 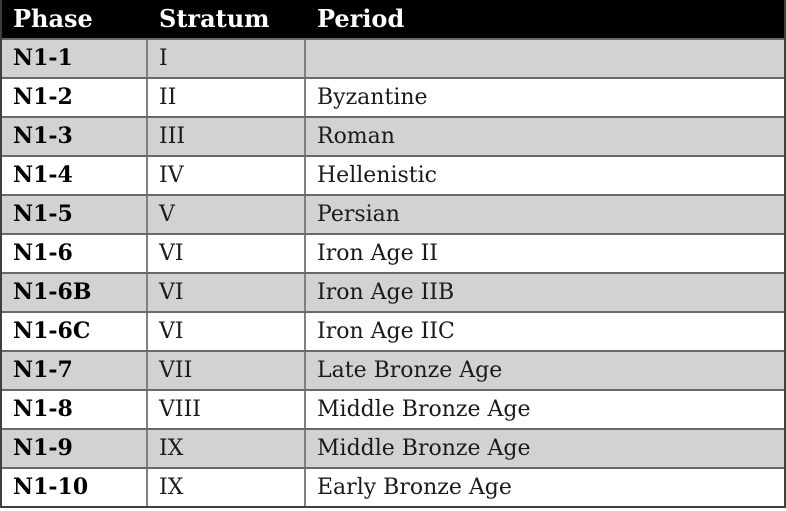 What do you see at coordinates (386, 292) in the screenshot?
I see `cell-period: Iron Age IIB` at bounding box center [386, 292].